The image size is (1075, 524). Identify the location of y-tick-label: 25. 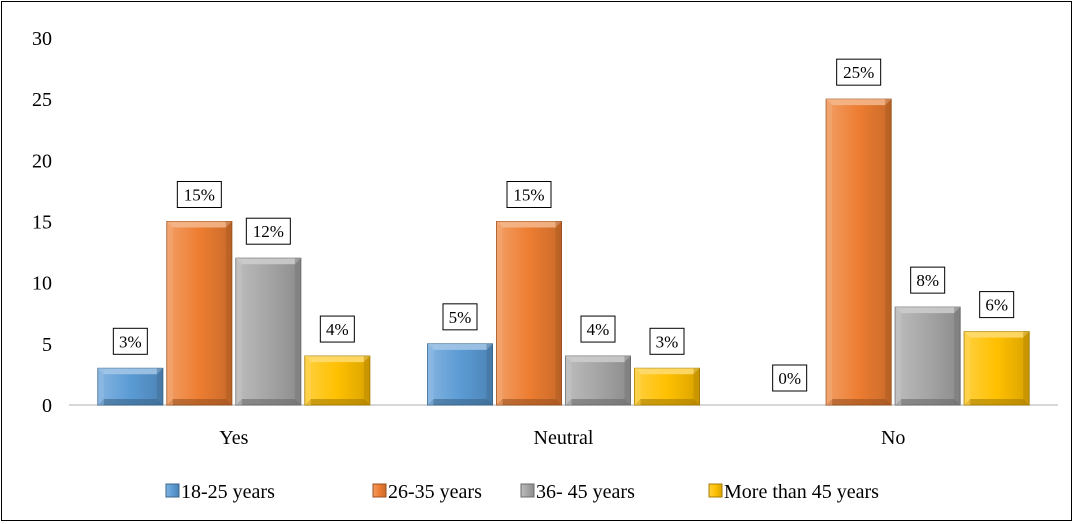
(42, 100).